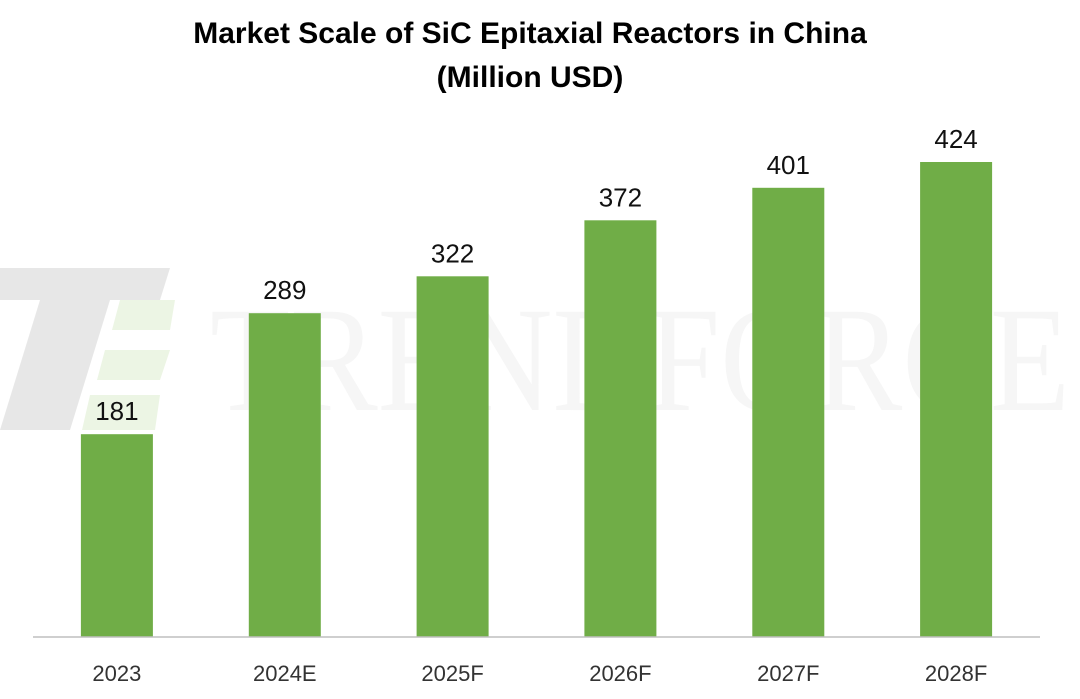  I want to click on bar-2025F, so click(452, 456).